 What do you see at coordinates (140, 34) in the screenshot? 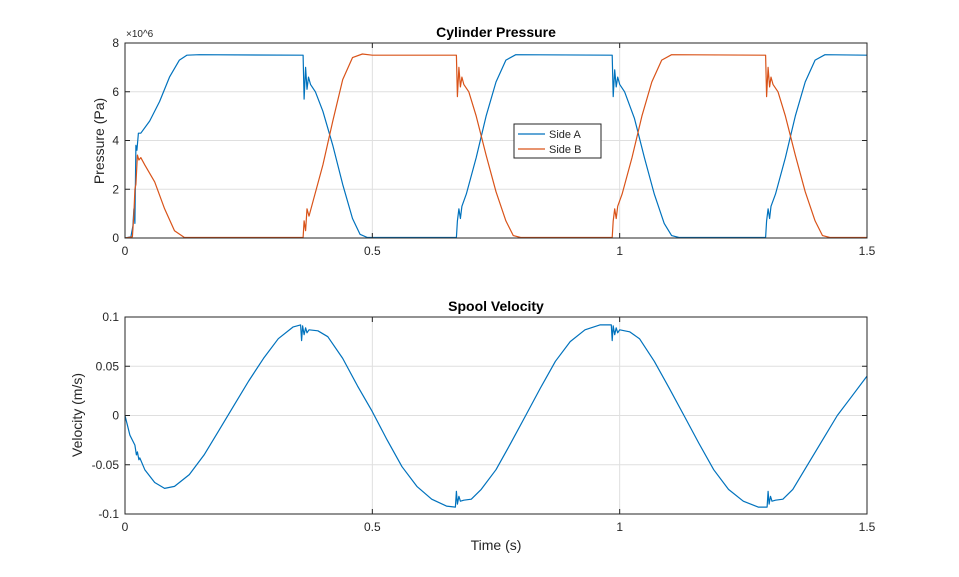
I see `pressure-exponent-label: ×10^6` at bounding box center [140, 34].